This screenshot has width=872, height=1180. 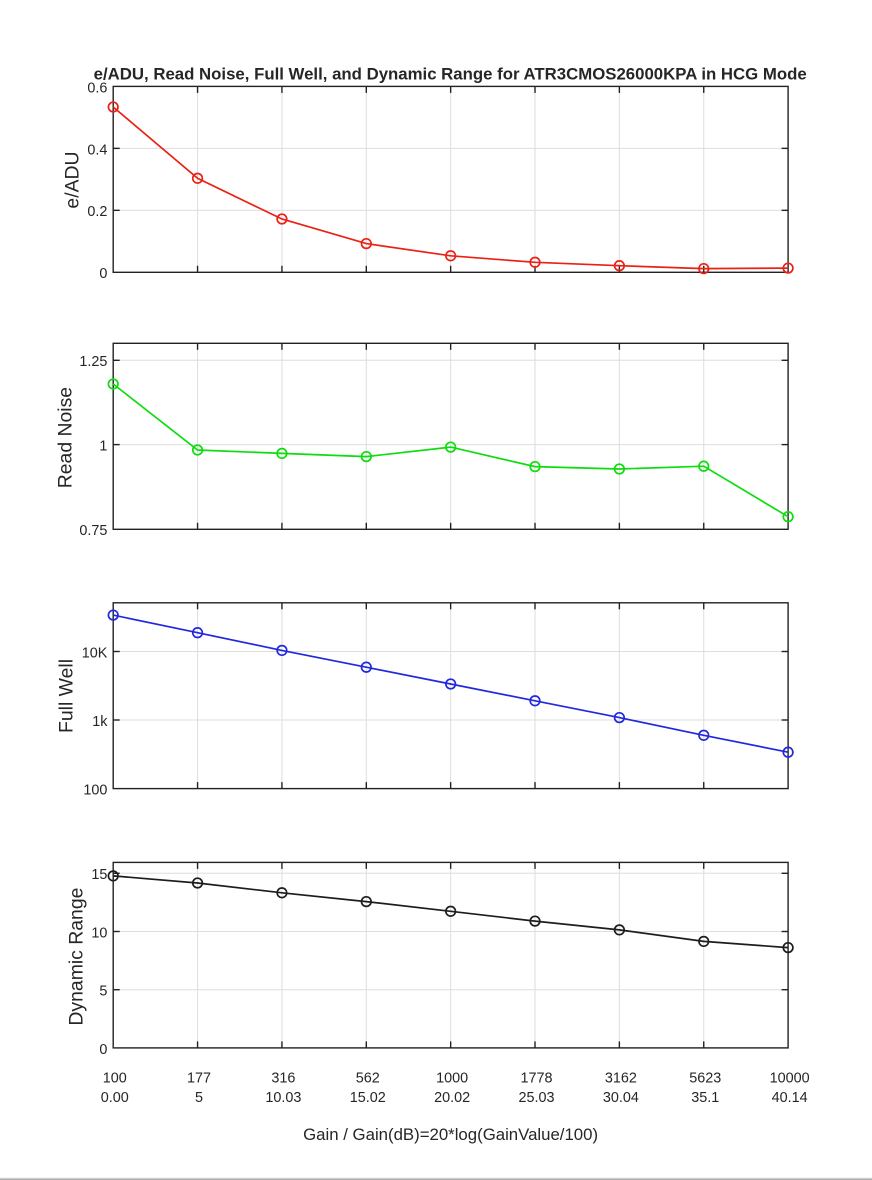 I want to click on svg-text: 316, so click(x=283, y=1078).